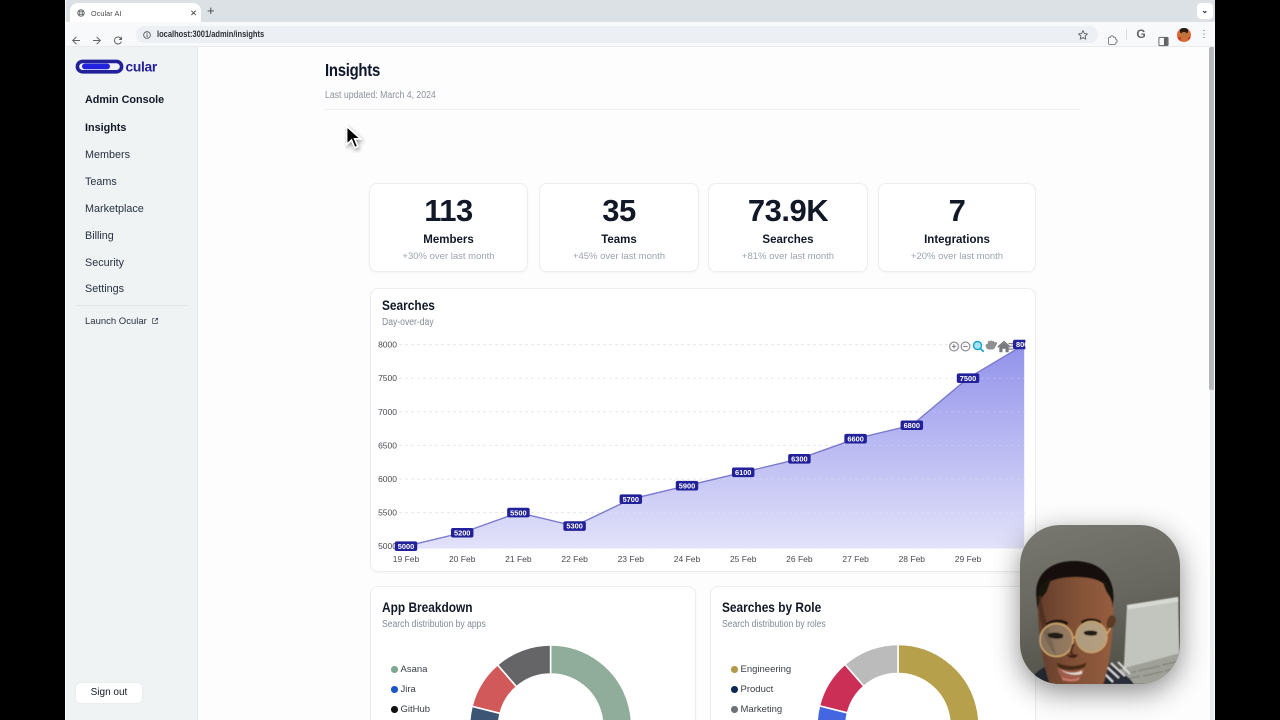 This screenshot has height=720, width=1280. What do you see at coordinates (855, 559) in the screenshot?
I see `svg-text: 27 Feb` at bounding box center [855, 559].